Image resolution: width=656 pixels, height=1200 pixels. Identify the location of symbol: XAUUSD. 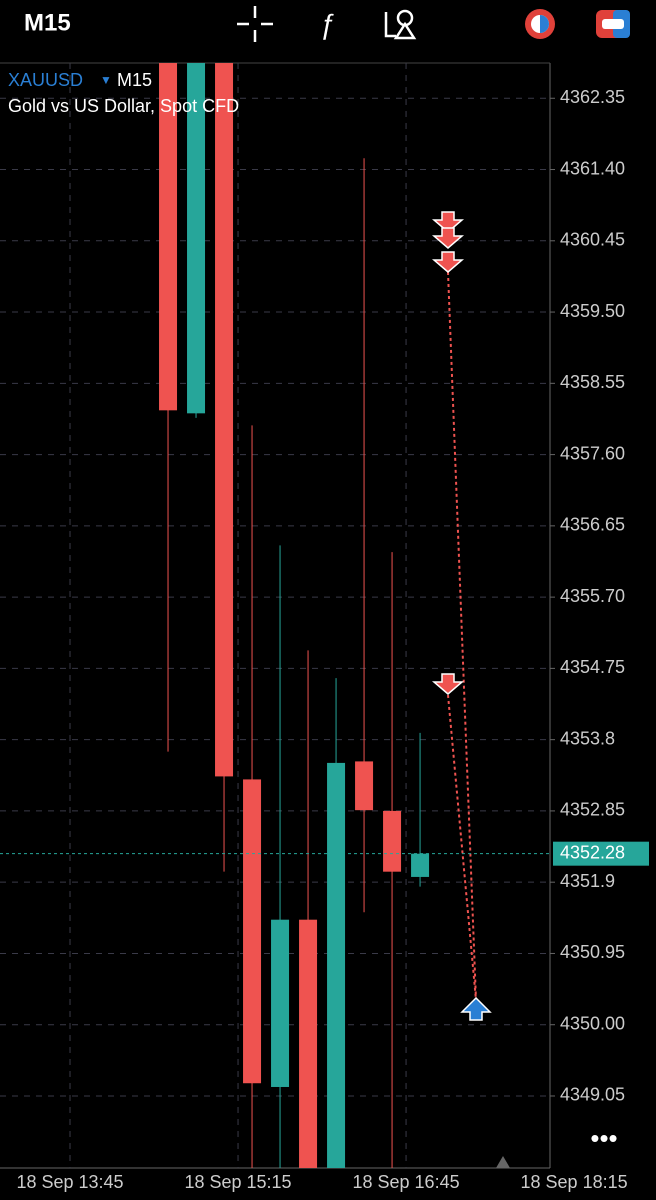
(45, 80).